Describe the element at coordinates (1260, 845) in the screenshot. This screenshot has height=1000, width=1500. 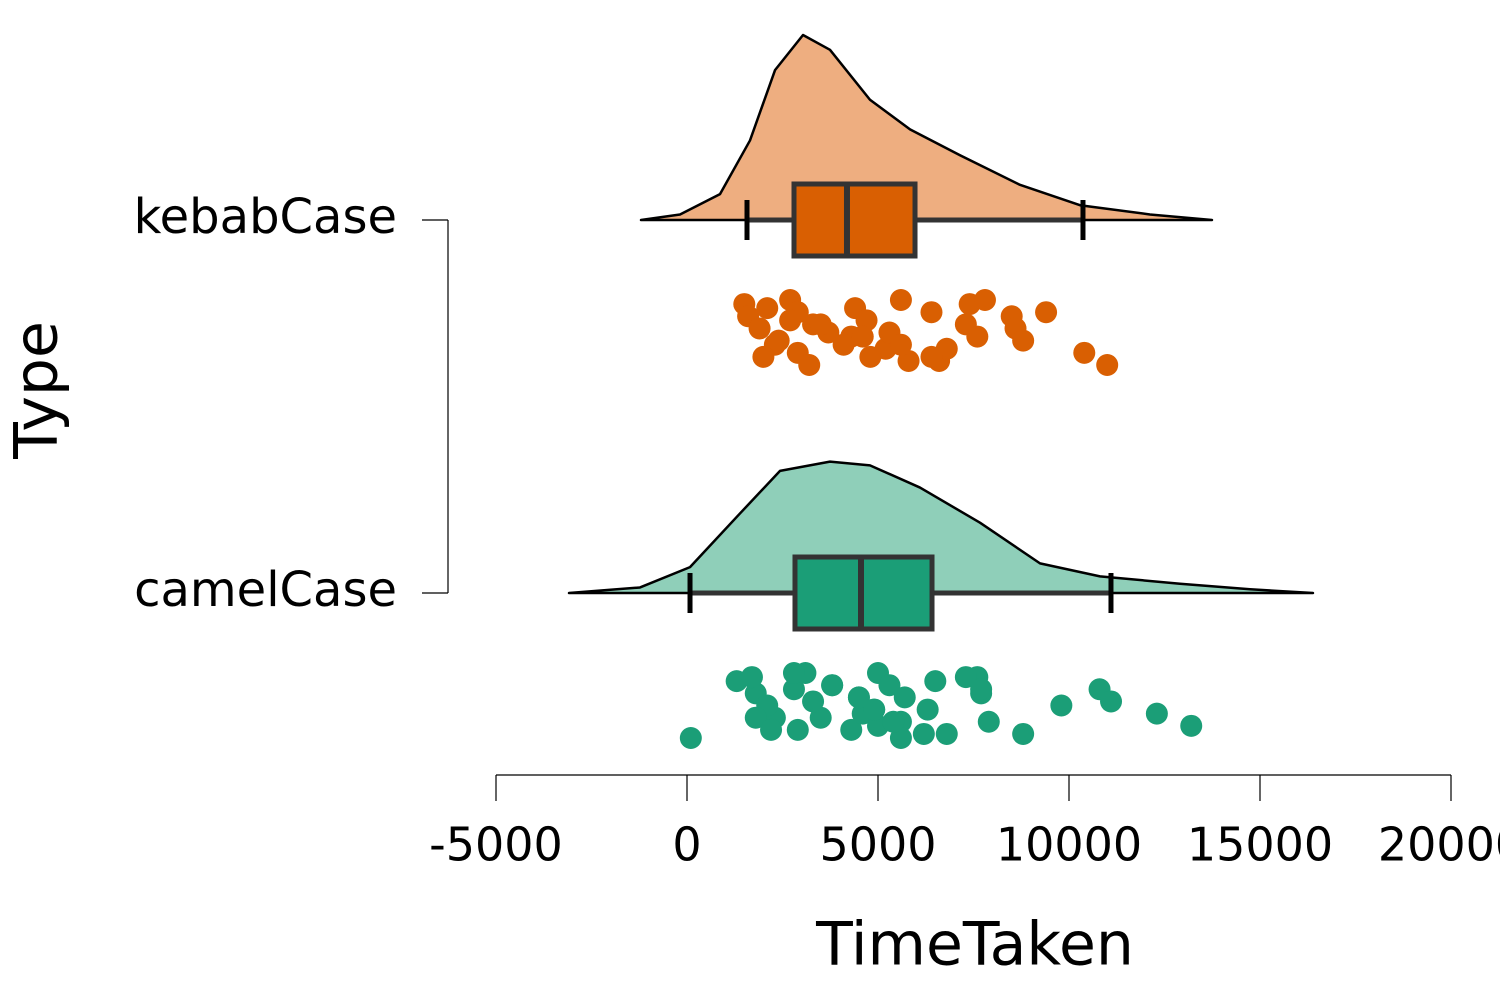
I see `x-tick-label: 15000` at that location.